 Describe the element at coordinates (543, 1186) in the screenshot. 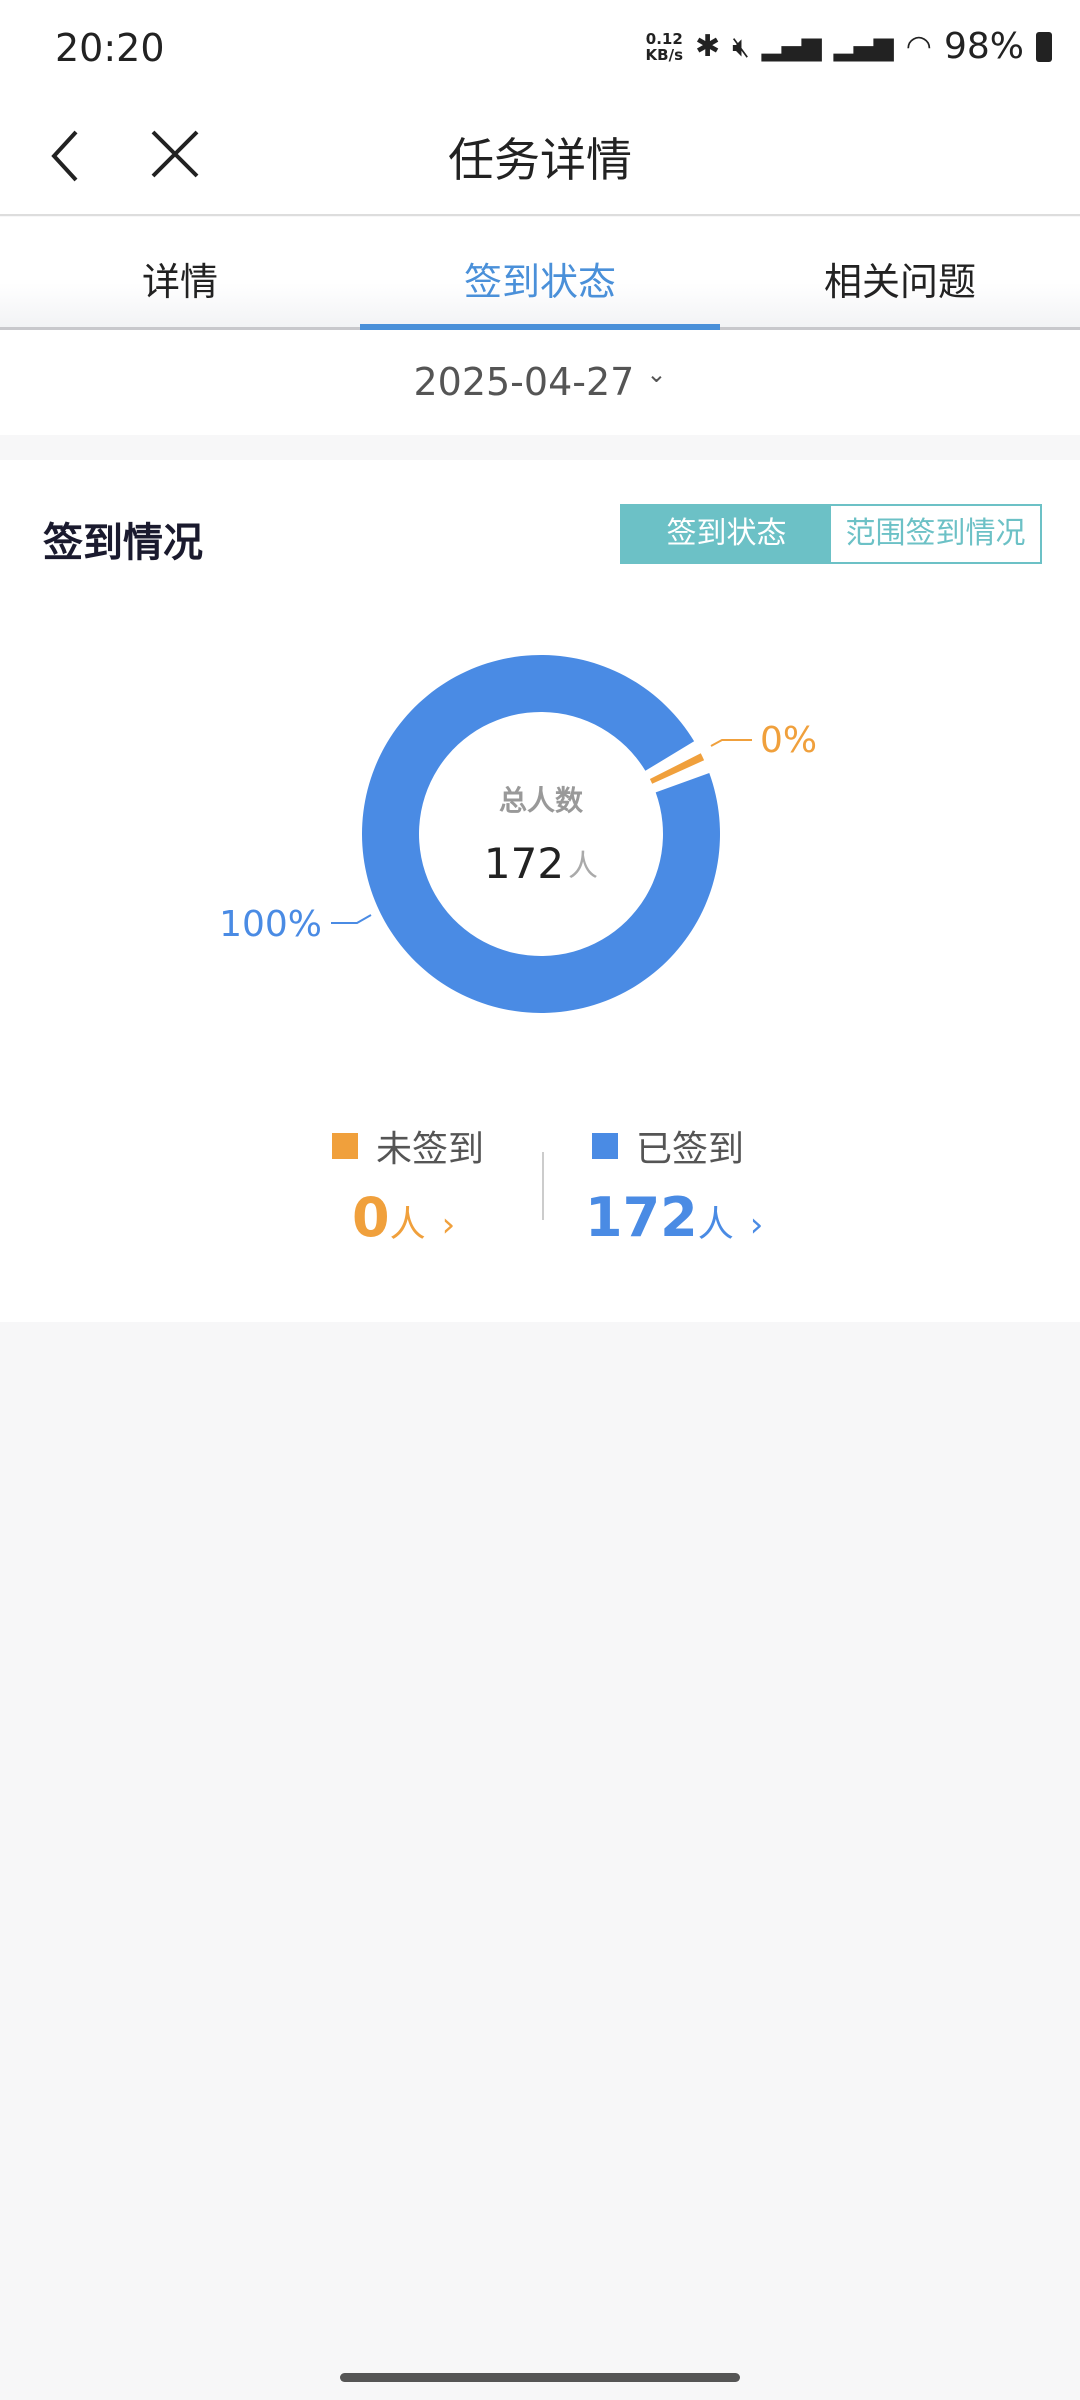

I see `legend-divider` at that location.